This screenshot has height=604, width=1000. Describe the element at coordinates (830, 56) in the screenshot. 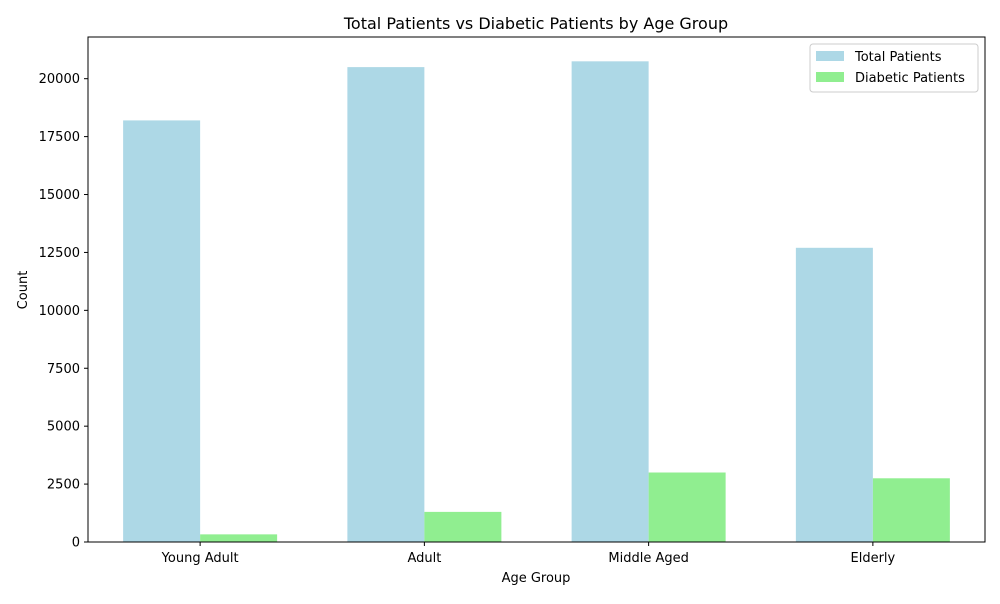

I see `legend-swatch-total` at that location.